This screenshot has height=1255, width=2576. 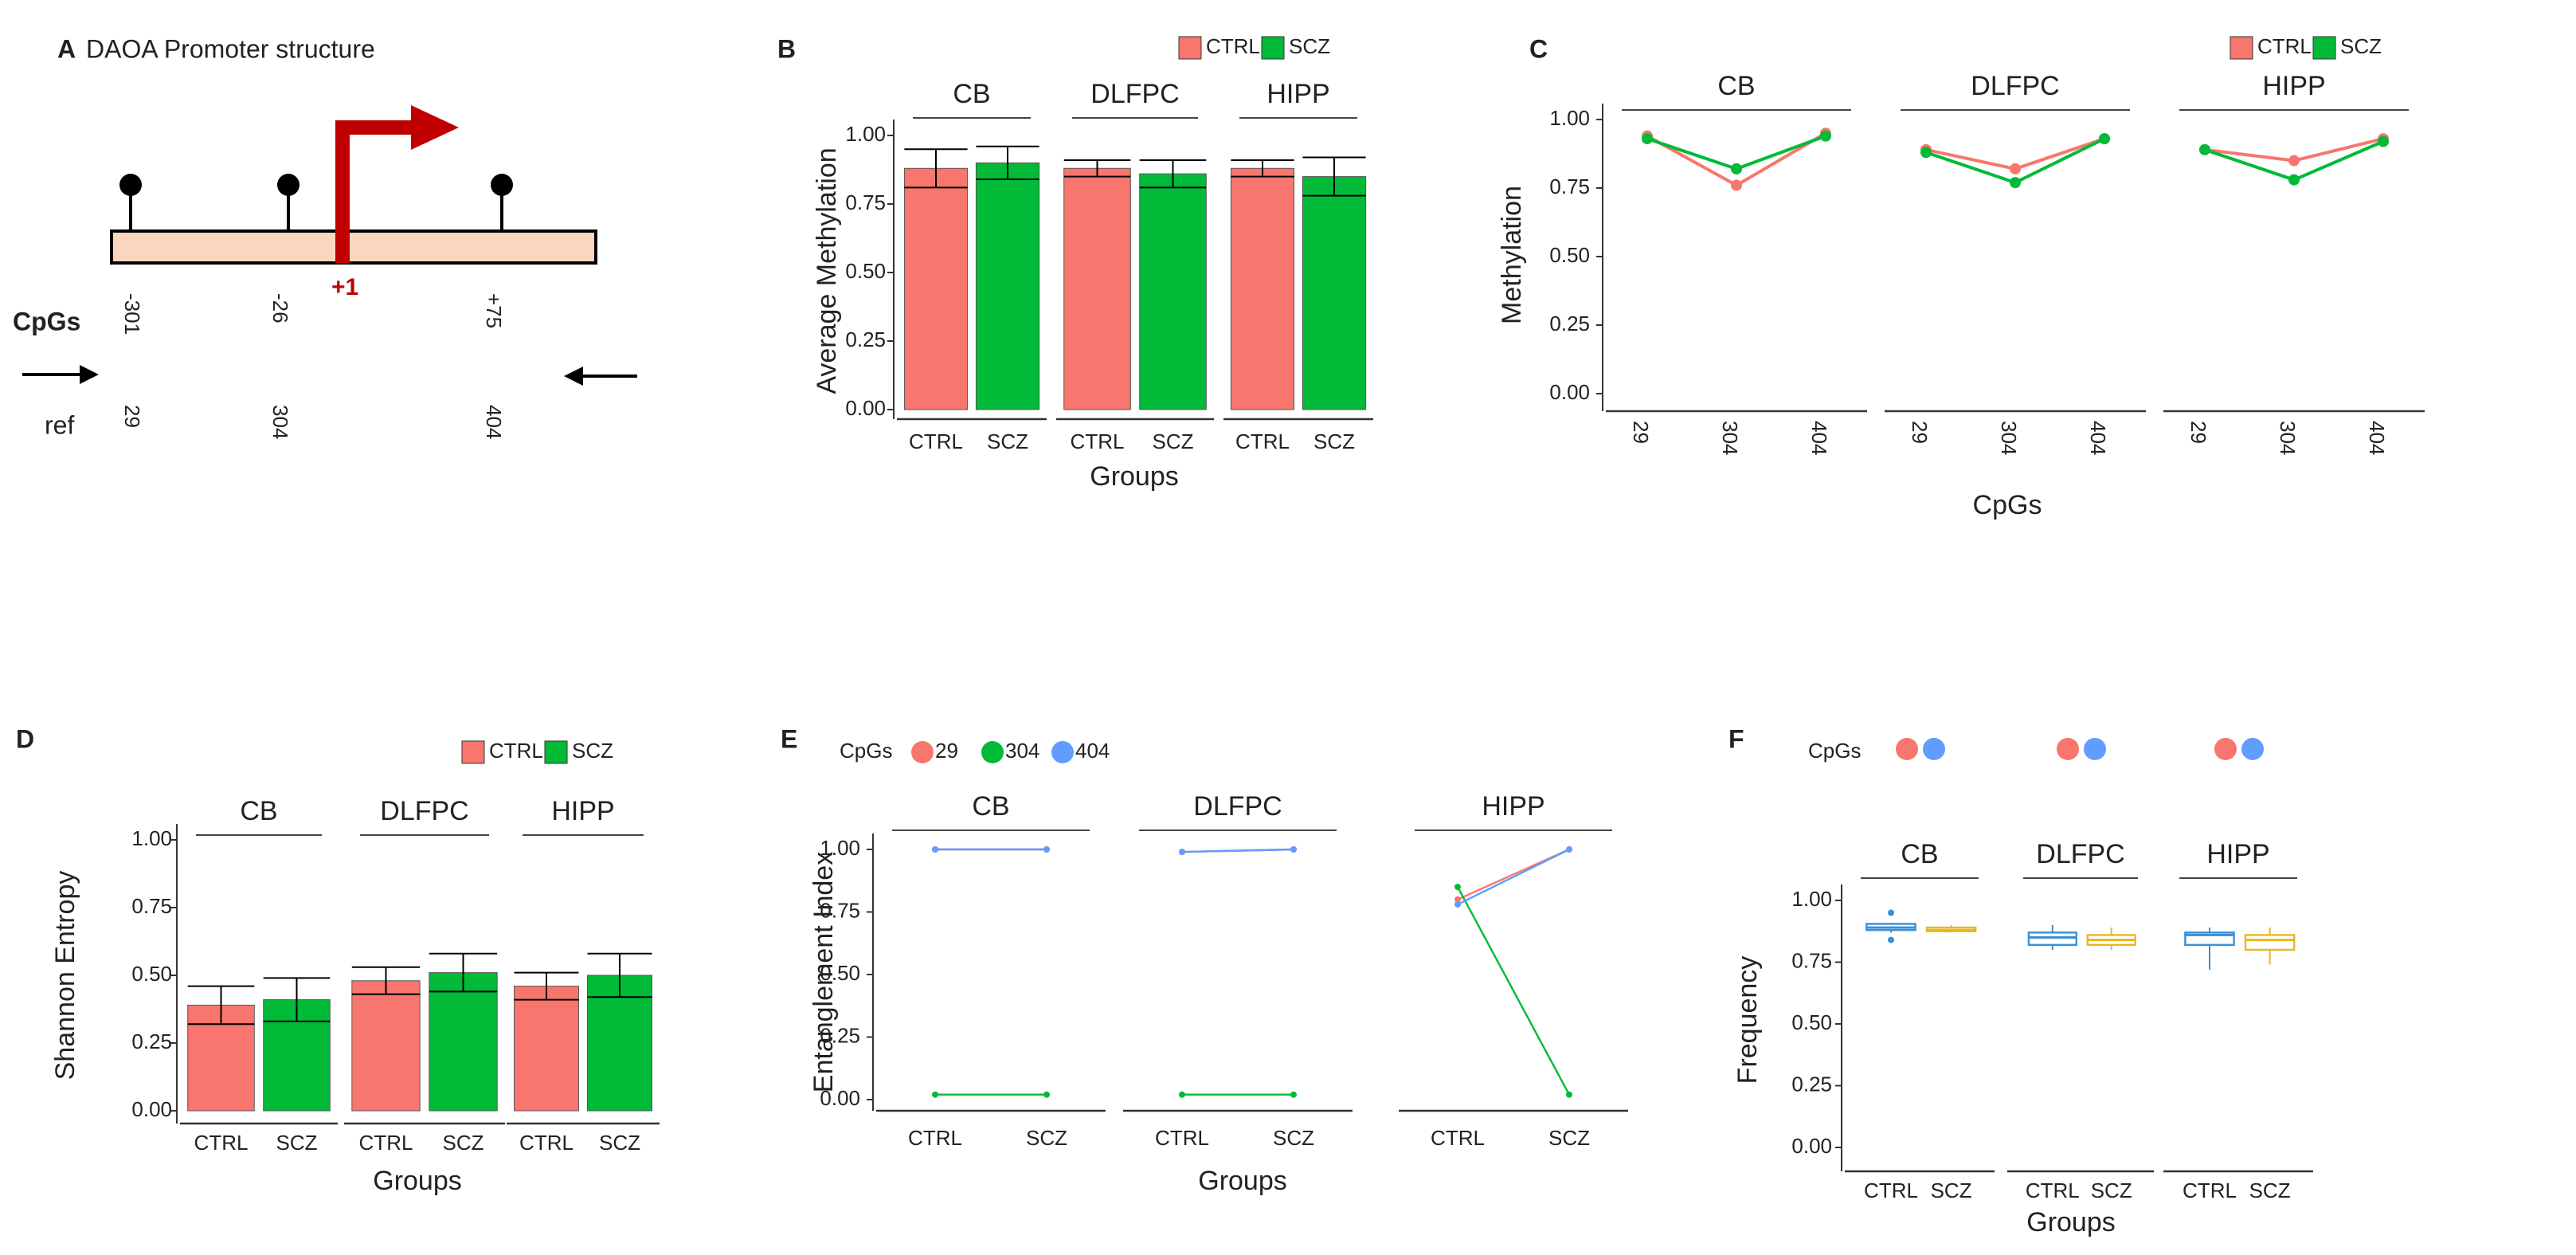 I want to click on position-label: +75, so click(x=494, y=310).